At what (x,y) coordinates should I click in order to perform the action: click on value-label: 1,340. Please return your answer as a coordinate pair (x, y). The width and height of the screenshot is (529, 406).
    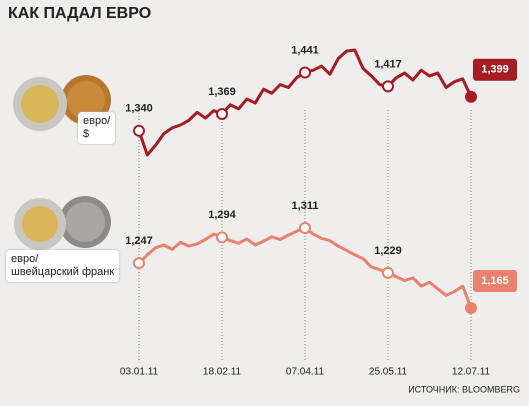
    Looking at the image, I should click on (139, 109).